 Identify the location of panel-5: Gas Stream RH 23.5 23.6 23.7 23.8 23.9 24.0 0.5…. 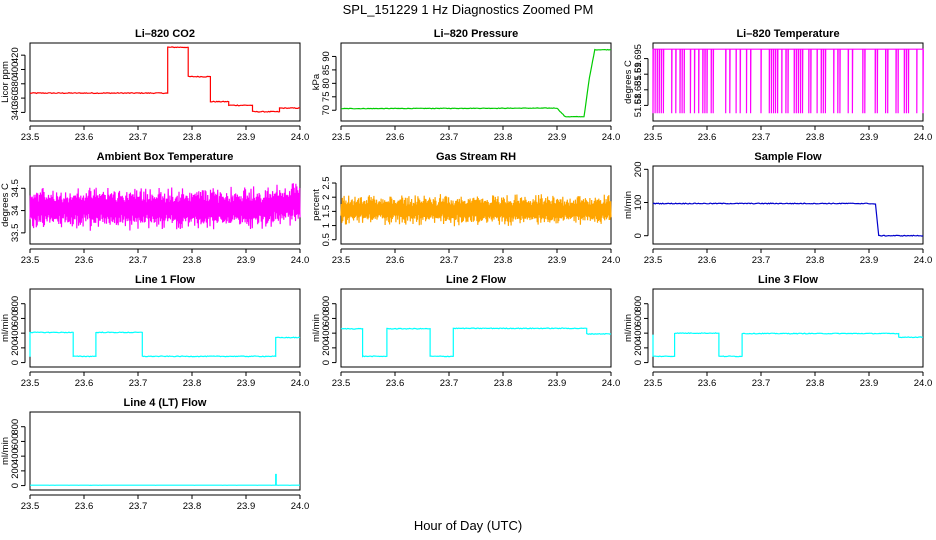
(465, 208).